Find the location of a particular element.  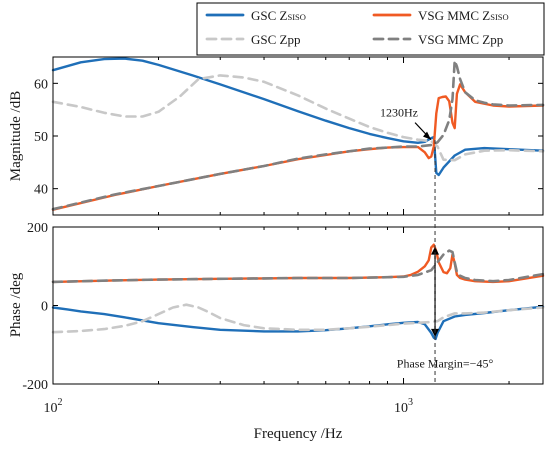

phase-series-vsg-mmc-z-siso is located at coordinates (298, 263).